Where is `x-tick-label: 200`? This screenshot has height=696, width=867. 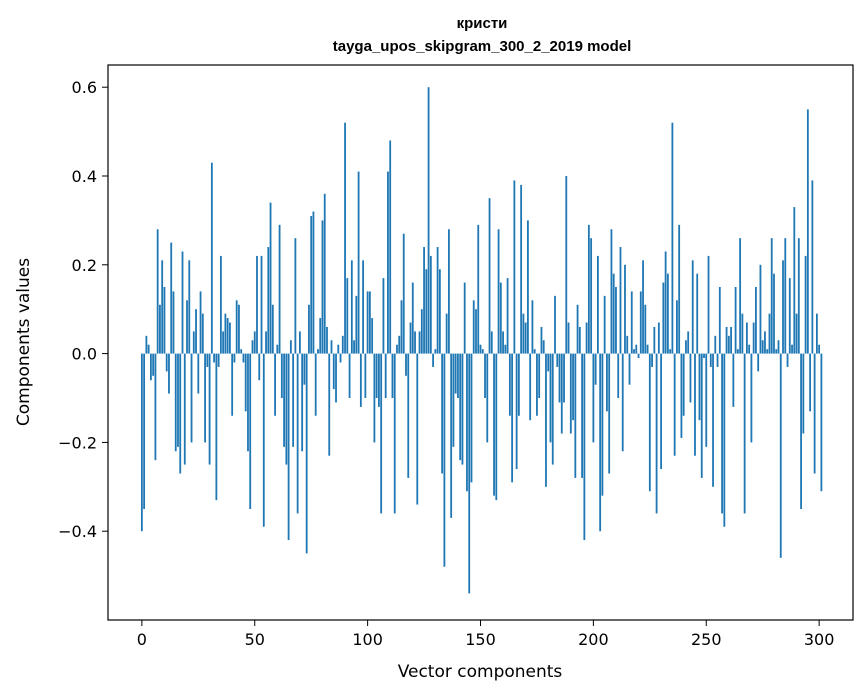
x-tick-label: 200 is located at coordinates (593, 639).